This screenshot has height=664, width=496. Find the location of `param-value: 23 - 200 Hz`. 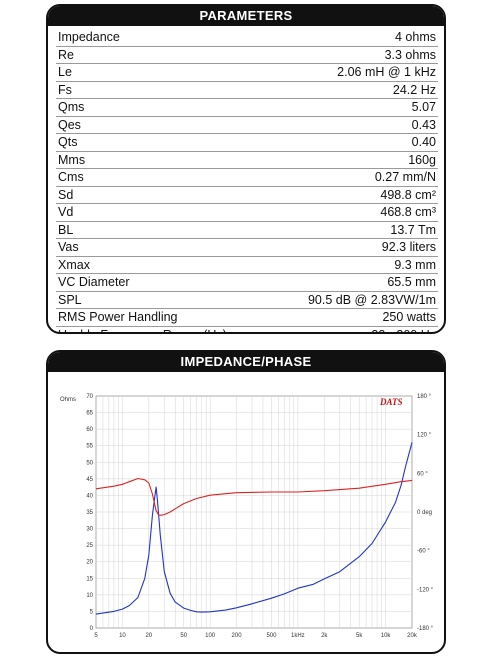

param-value: 23 - 200 Hz is located at coordinates (404, 330).